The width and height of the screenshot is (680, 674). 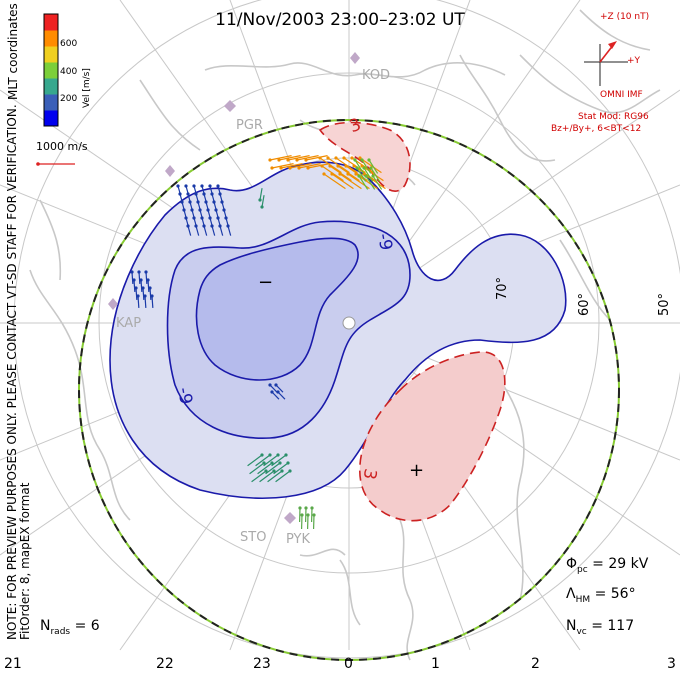 I want to click on lat-60: 60°, so click(x=584, y=304).